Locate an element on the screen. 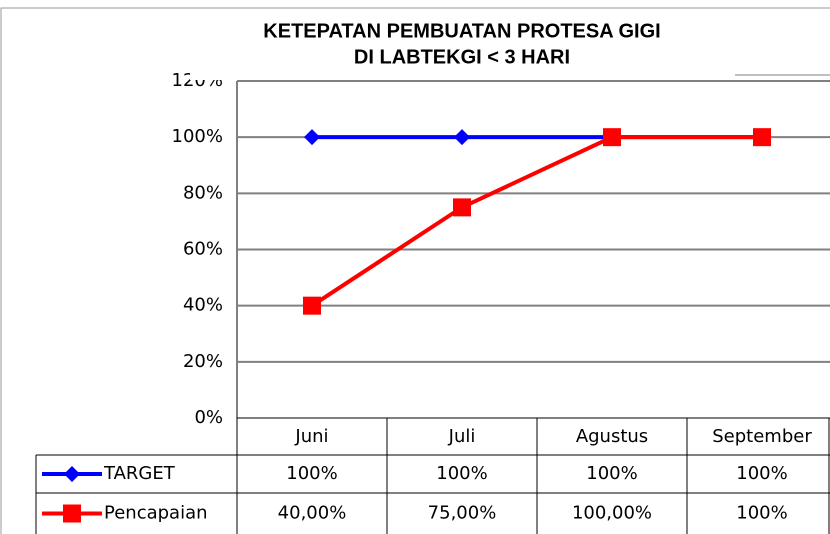 The width and height of the screenshot is (830, 534). title-background is located at coordinates (462, 46).